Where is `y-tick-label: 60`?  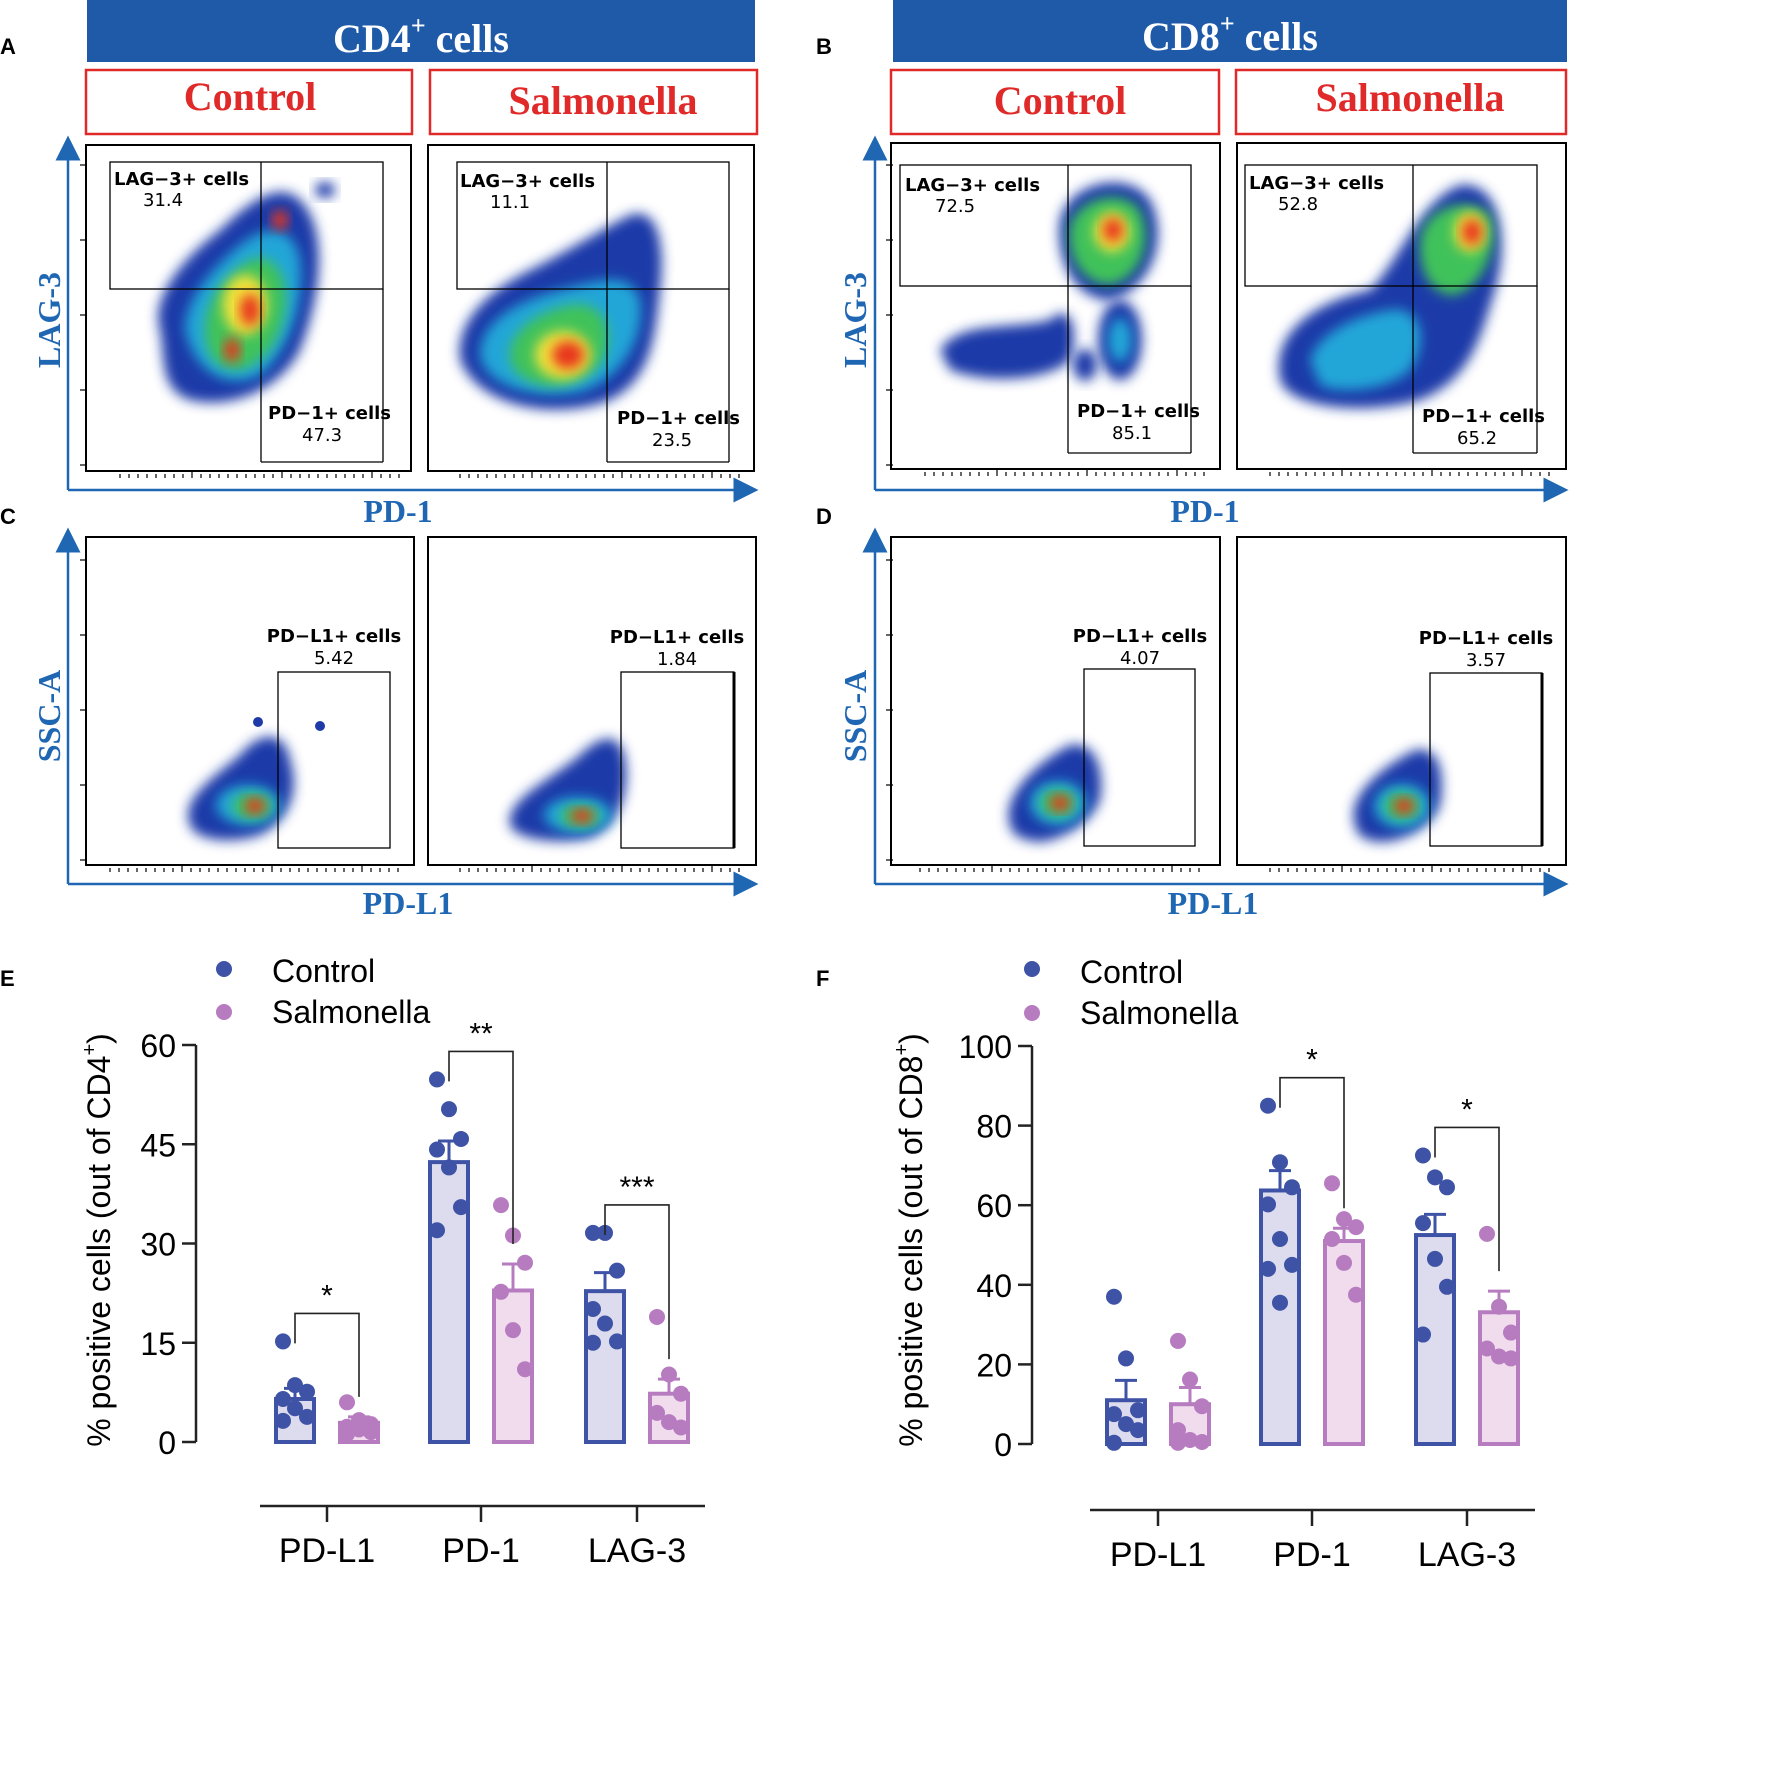
y-tick-label: 60 is located at coordinates (994, 1206).